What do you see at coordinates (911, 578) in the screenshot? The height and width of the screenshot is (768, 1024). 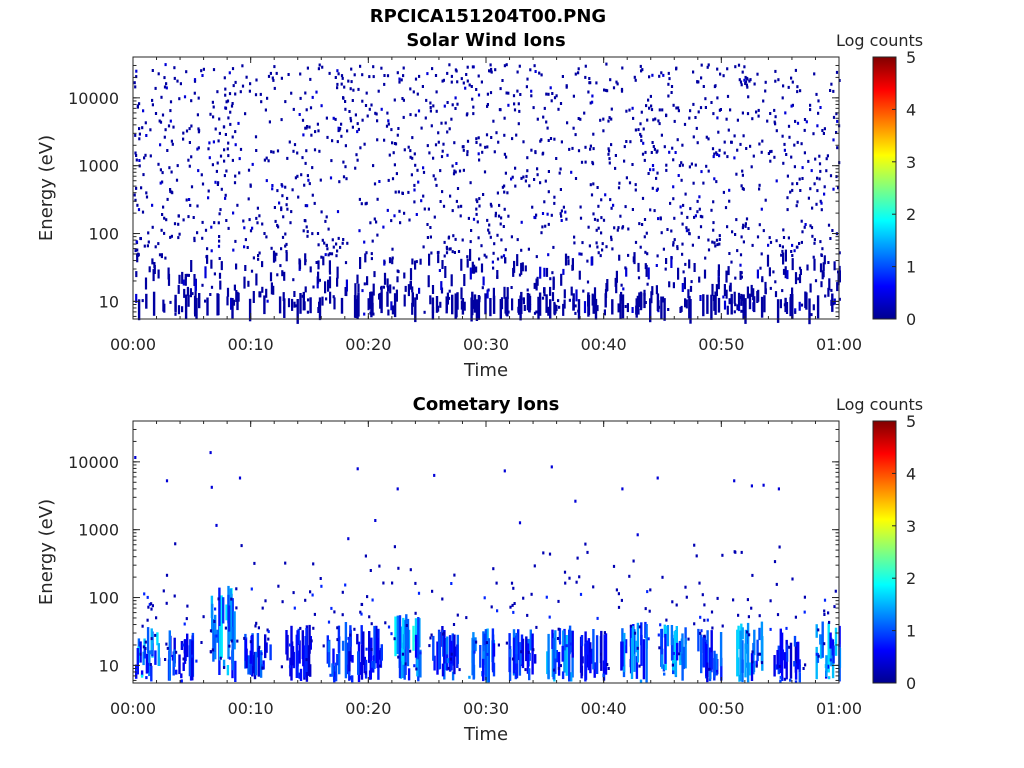 I see `colorbar-tick-label: 2` at bounding box center [911, 578].